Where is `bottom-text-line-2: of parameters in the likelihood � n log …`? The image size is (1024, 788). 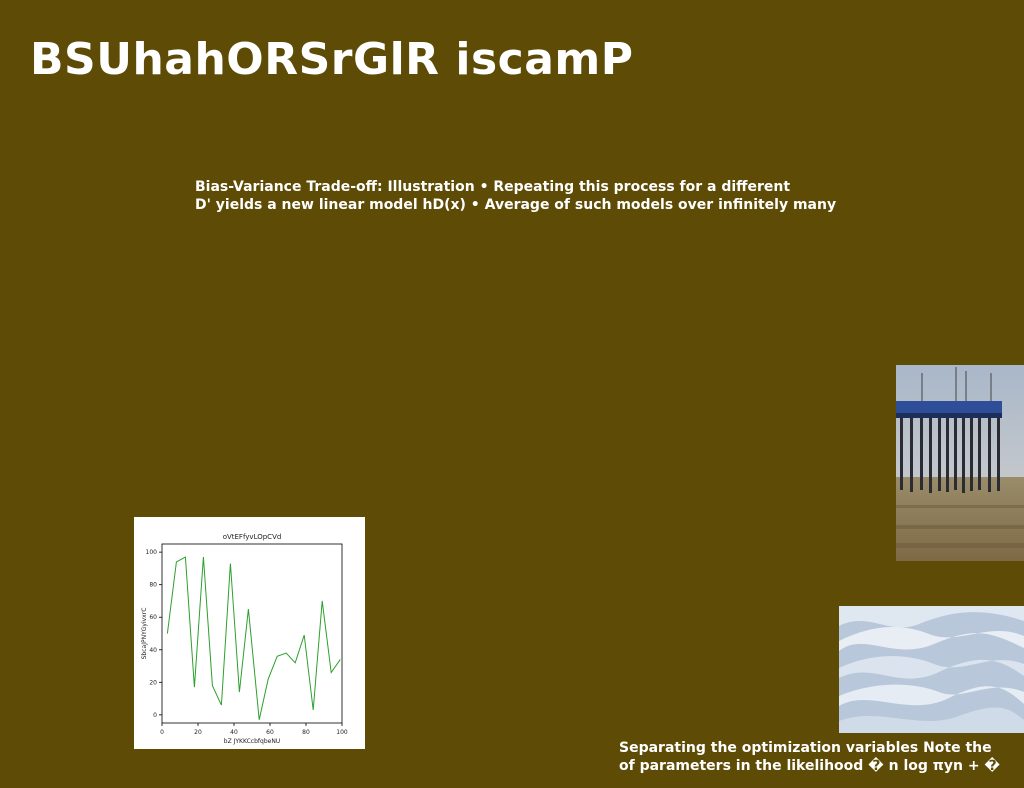
bottom-text-line-2: of parameters in the likelihood � n log … is located at coordinates (810, 766).